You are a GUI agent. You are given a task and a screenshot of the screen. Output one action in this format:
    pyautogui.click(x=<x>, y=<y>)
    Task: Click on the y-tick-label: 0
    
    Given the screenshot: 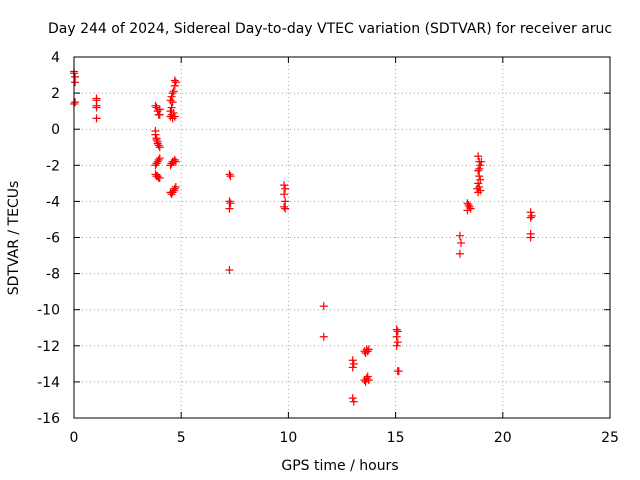 What is the action you would take?
    pyautogui.click(x=55, y=130)
    